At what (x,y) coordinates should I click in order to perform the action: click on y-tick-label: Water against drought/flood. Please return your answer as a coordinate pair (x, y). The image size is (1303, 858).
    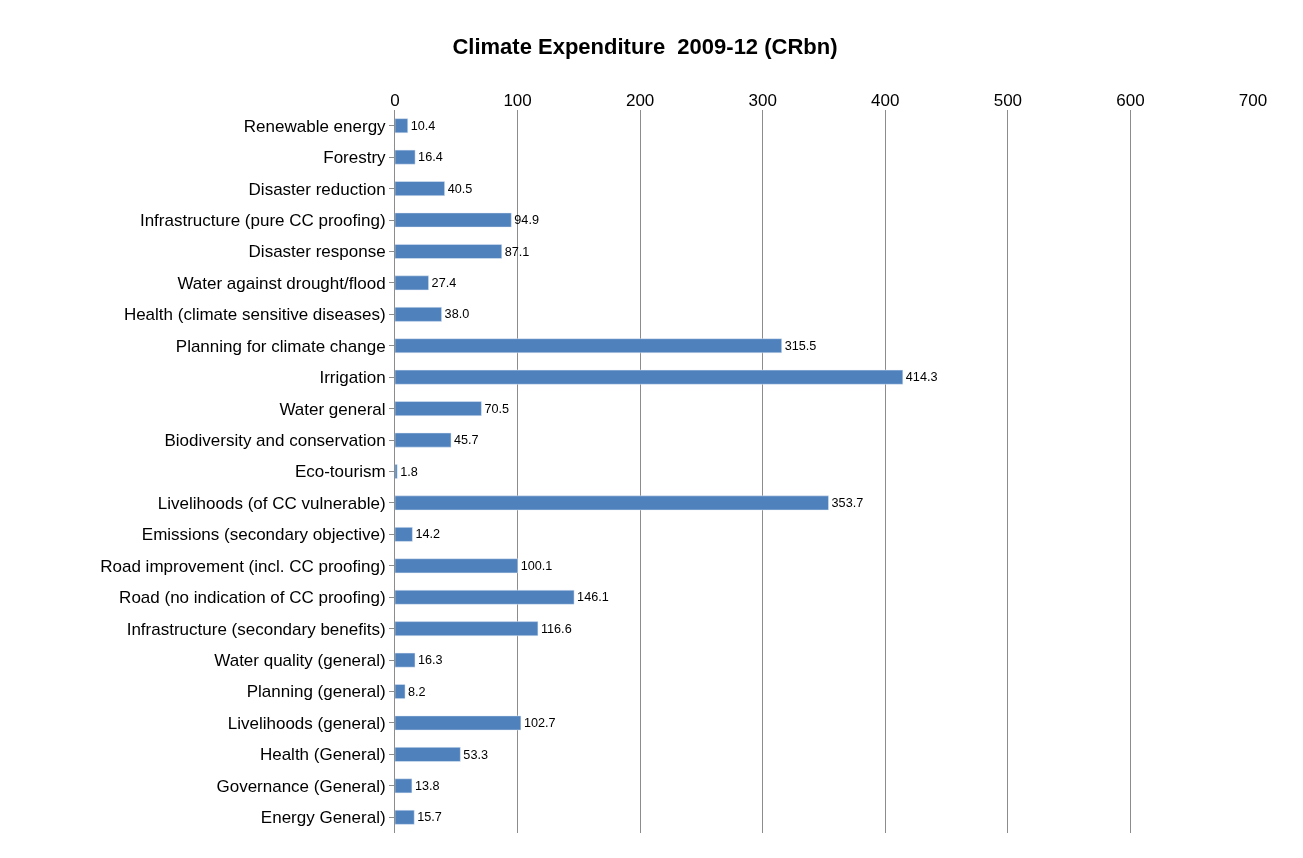
    Looking at the image, I should click on (281, 283).